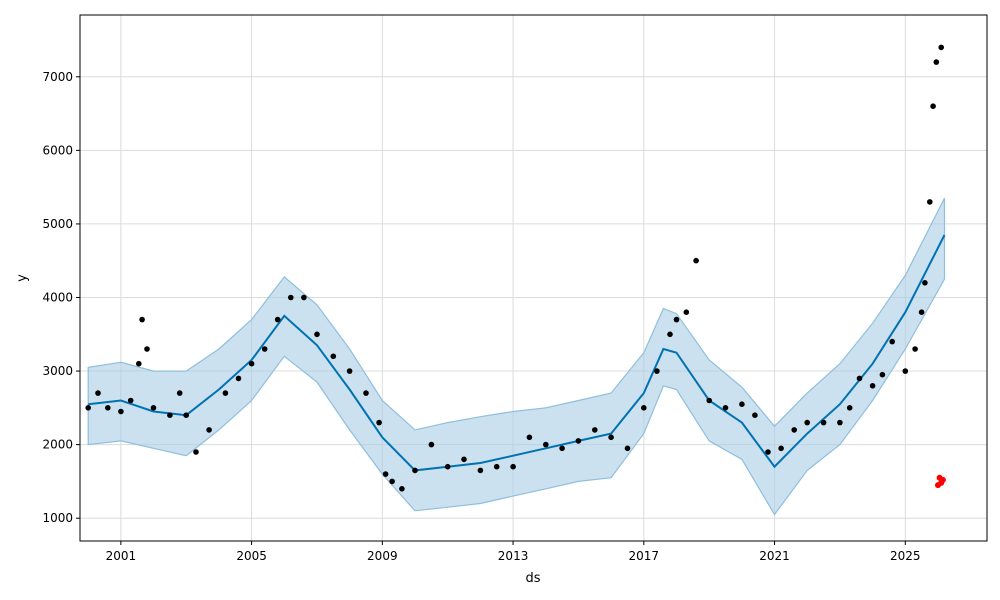  Describe the element at coordinates (57, 297) in the screenshot. I see `y-tick-label: 4000` at that location.